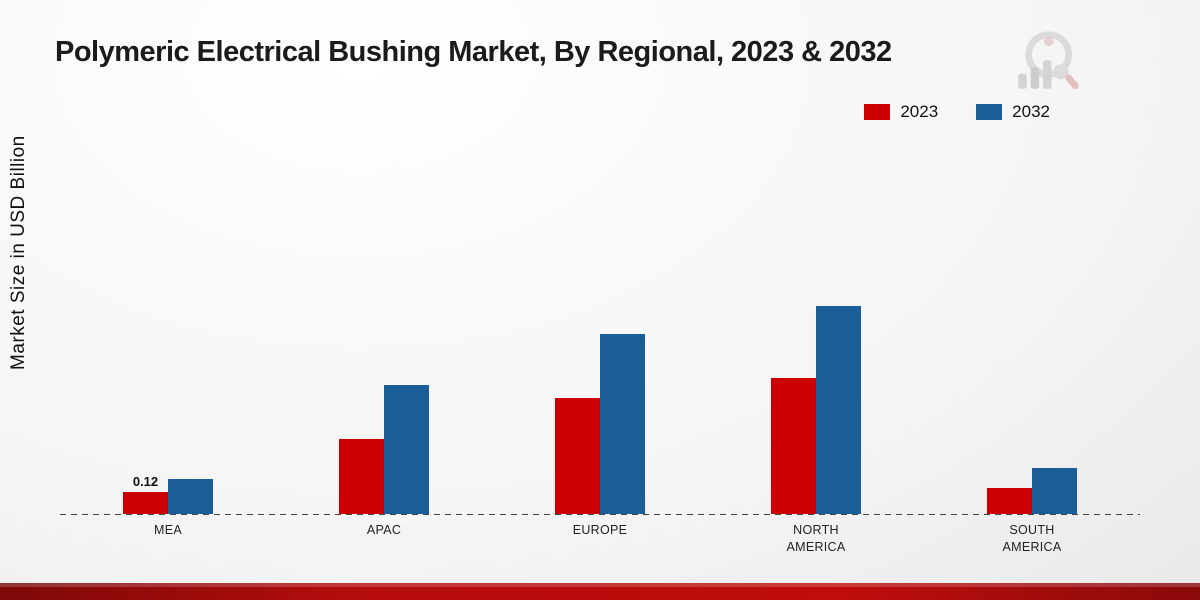 The width and height of the screenshot is (1200, 600). Describe the element at coordinates (1031, 111) in the screenshot. I see `legend-label: 2032` at that location.